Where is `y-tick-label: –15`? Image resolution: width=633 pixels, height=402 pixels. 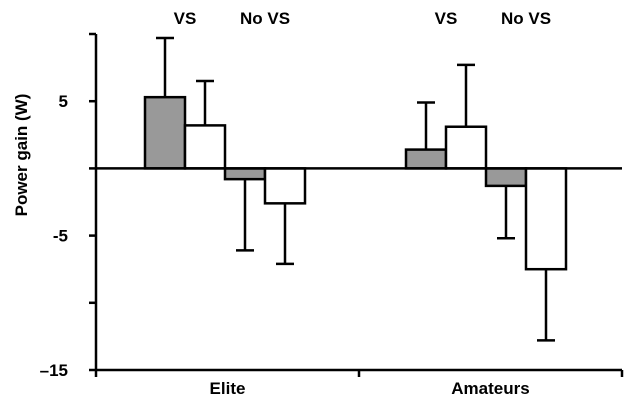 y-tick-label: –15 is located at coordinates (54, 370).